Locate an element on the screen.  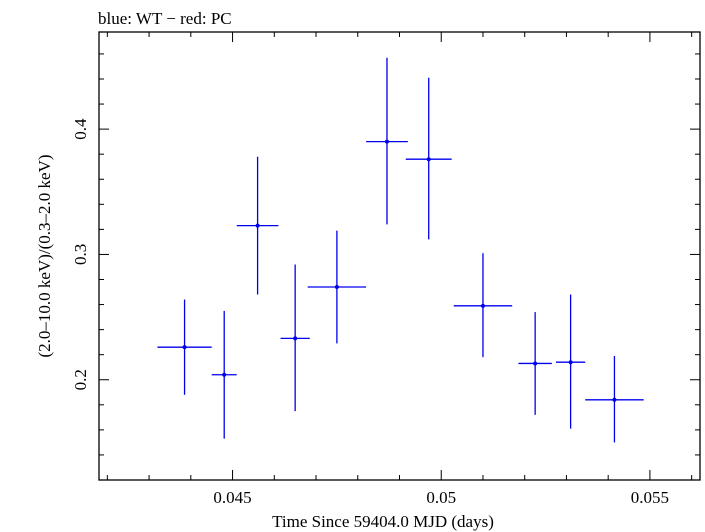
y-tick-label: 0.3 is located at coordinates (80, 254).